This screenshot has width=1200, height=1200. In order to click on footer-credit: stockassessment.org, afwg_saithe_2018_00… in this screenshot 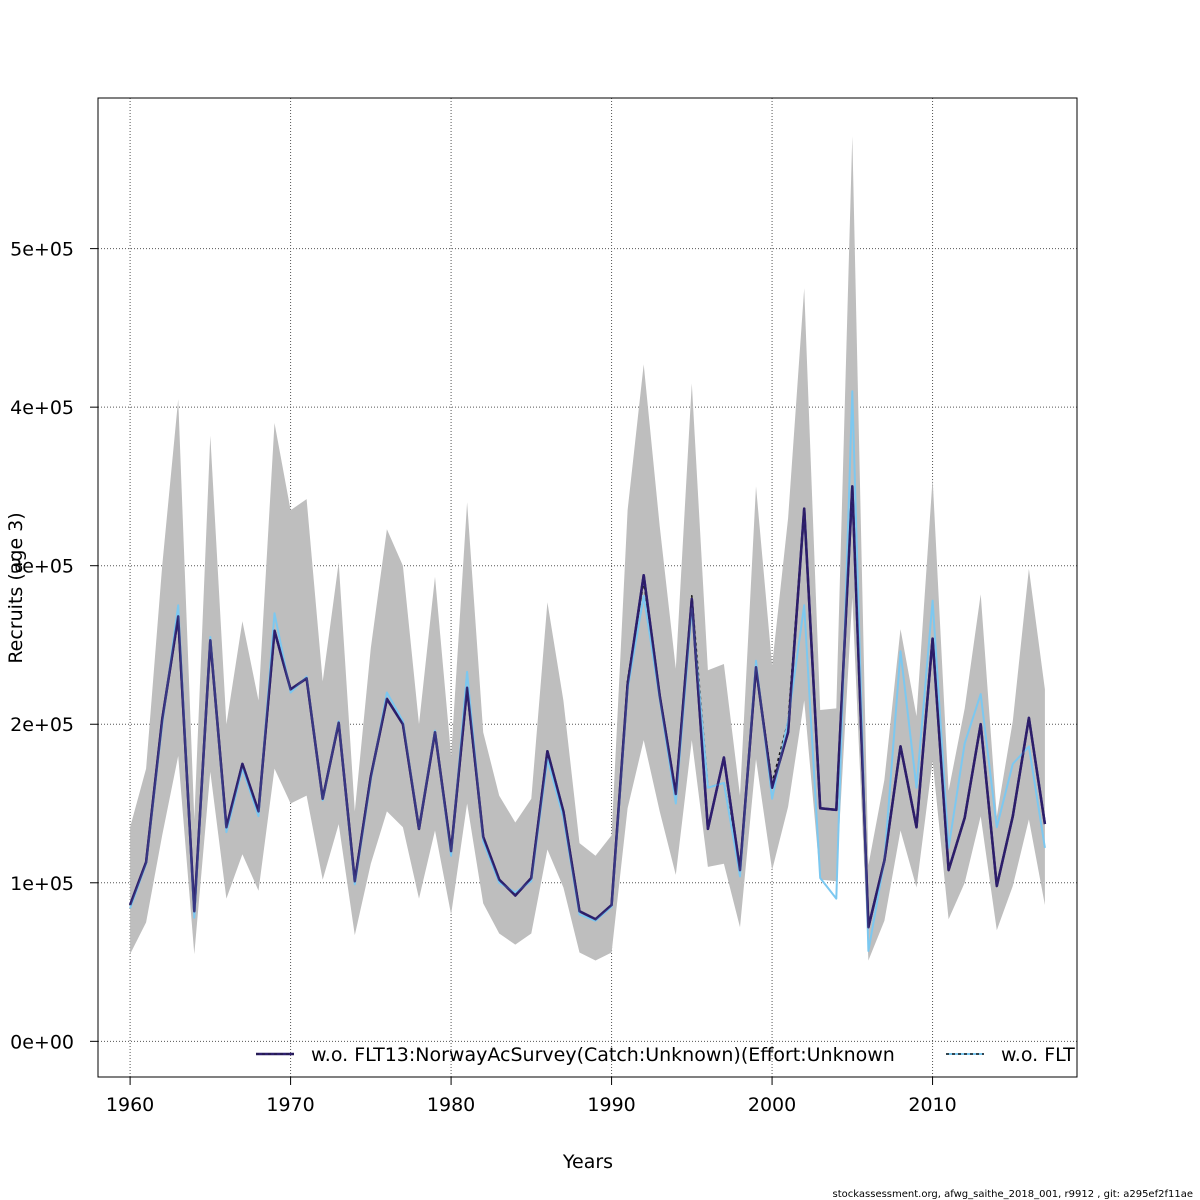, I will do `click(1013, 1194)`.